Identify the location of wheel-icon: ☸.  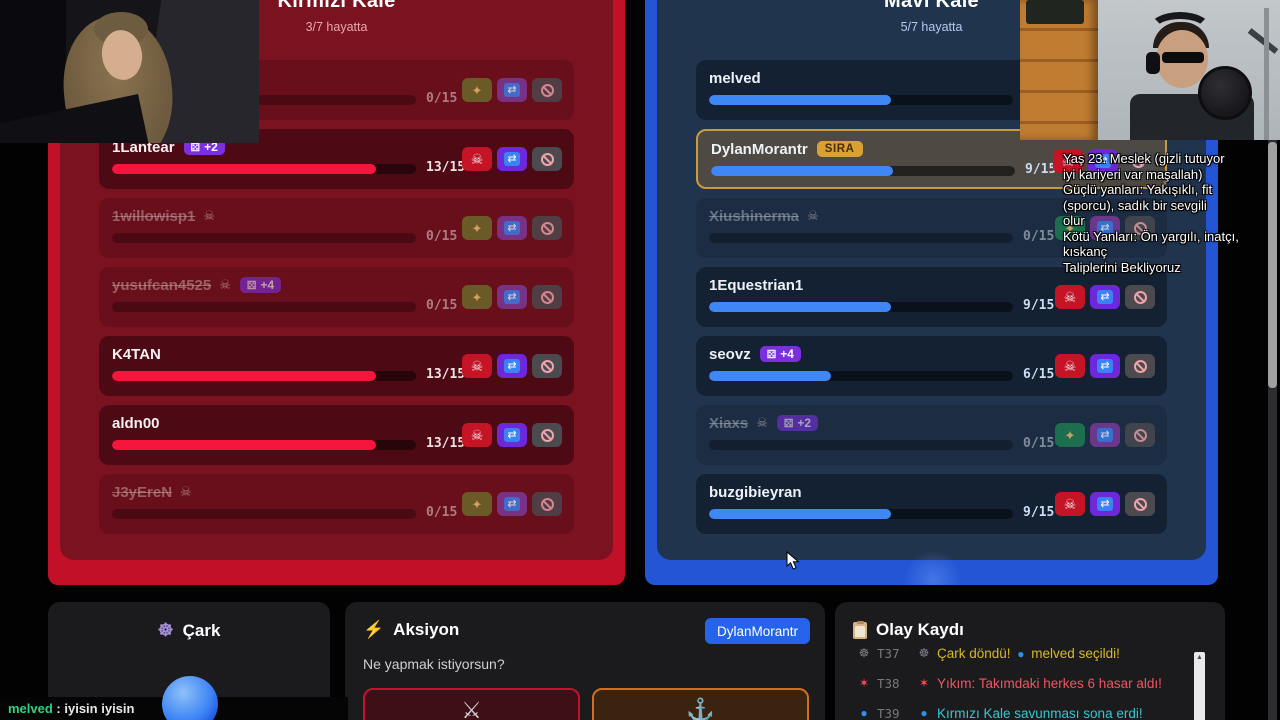
(864, 653).